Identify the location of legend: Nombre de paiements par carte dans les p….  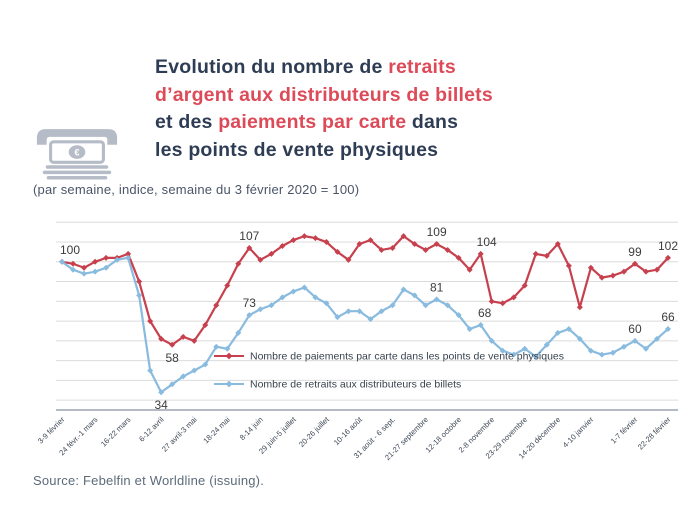
(389, 371).